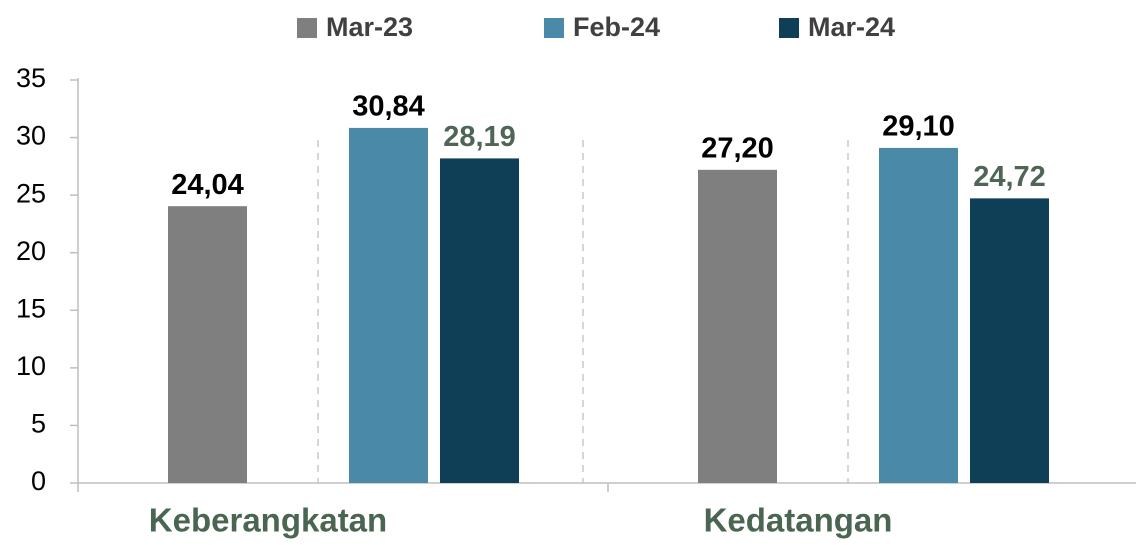 This screenshot has height=545, width=1136. Describe the element at coordinates (851, 27) in the screenshot. I see `legend-label: Mar-24` at that location.